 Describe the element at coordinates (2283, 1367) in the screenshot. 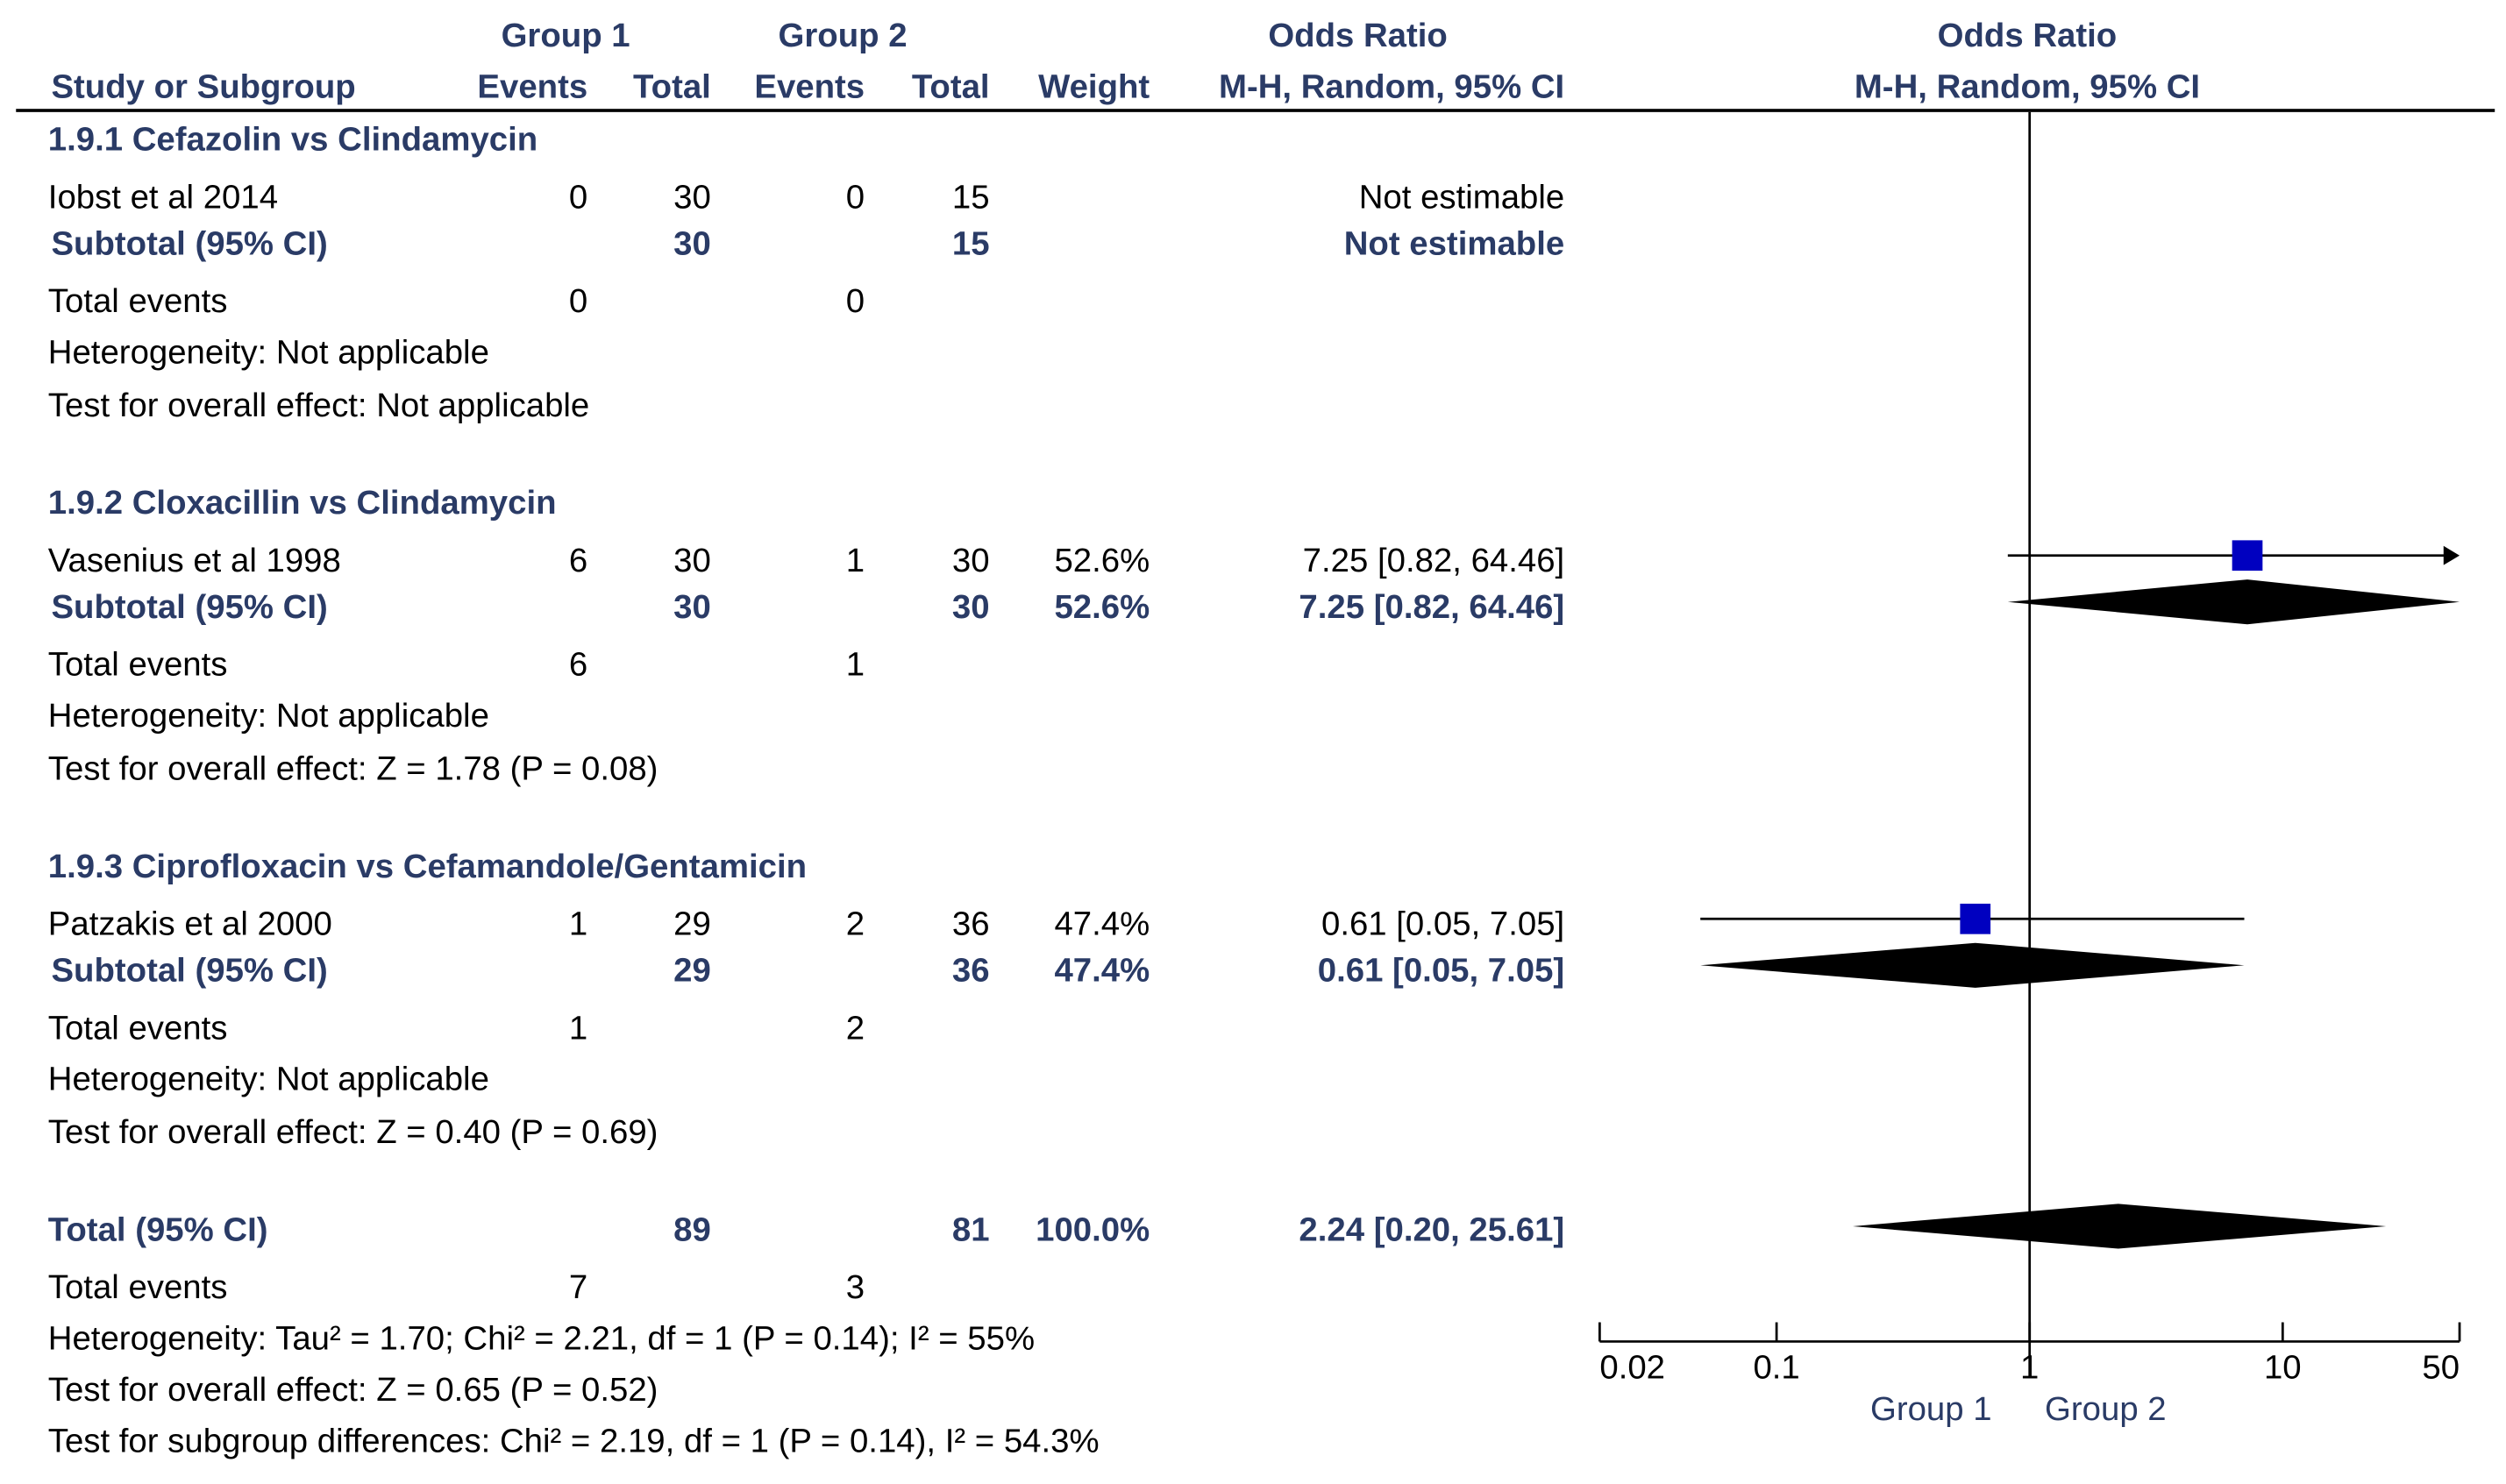

I see `x-axis-tick-label: 10` at that location.